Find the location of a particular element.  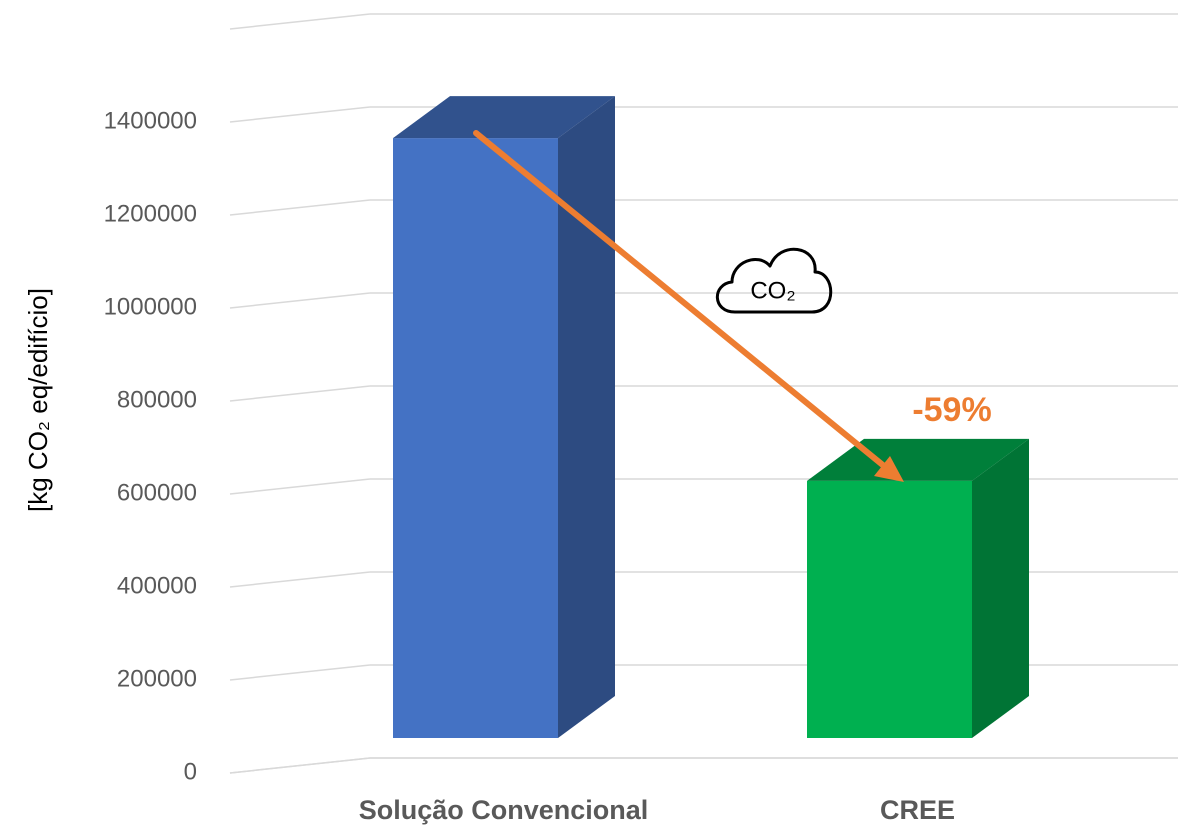

y-axis-label: [kg CO₂ eq/edifício] is located at coordinates (38, 400).